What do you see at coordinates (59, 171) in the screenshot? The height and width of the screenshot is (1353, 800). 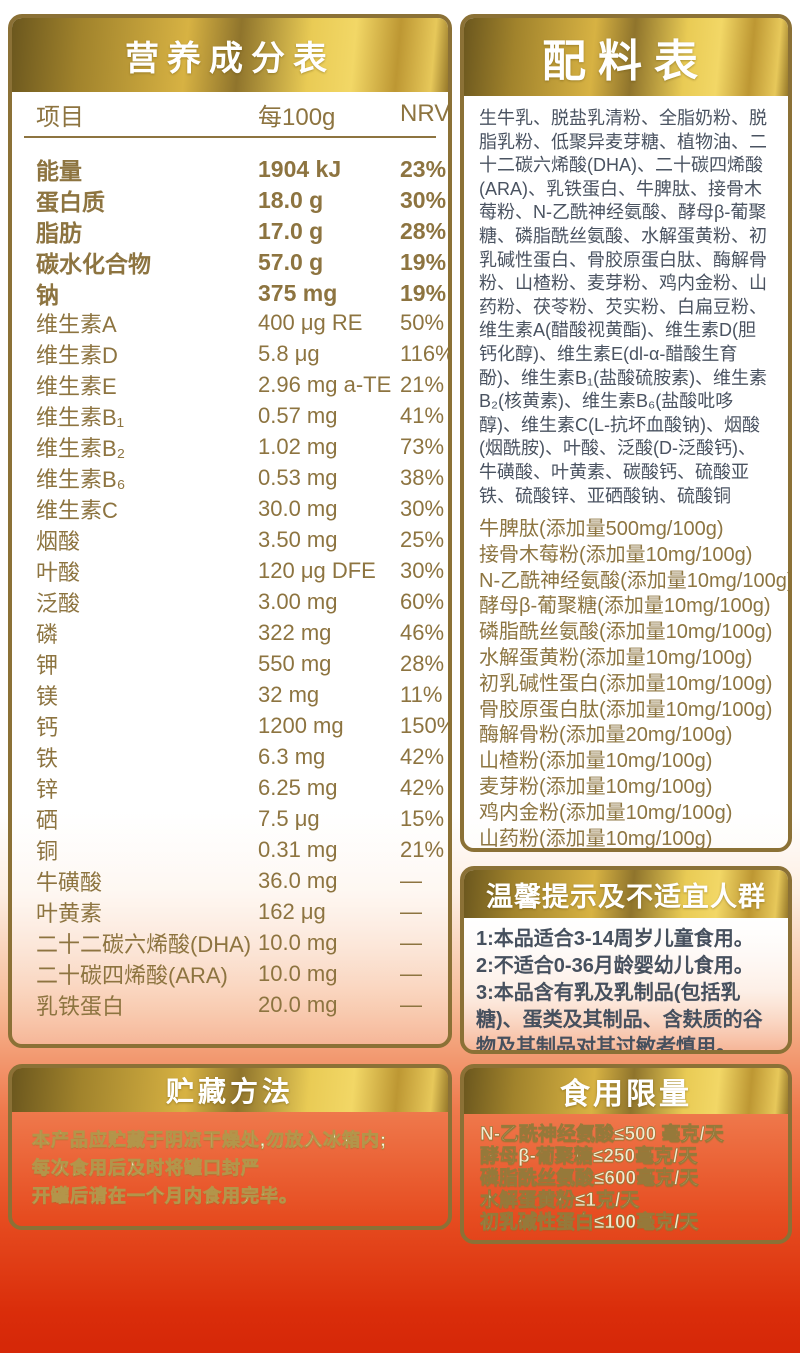 I see `nutrient-name: 能量` at bounding box center [59, 171].